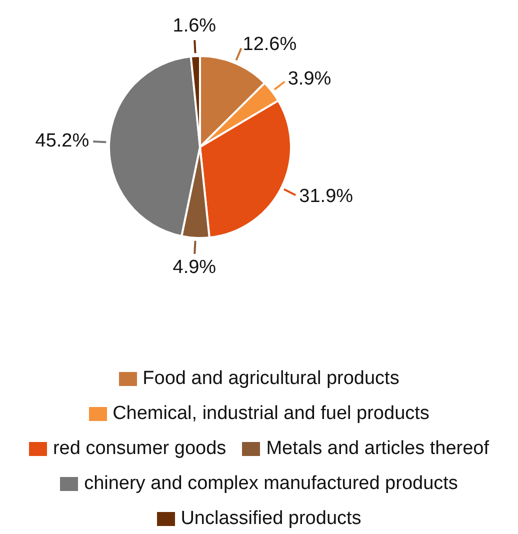 Image resolution: width=518 pixels, height=534 pixels. I want to click on legend-label: Chemical, industrial and fuel products, so click(271, 414).